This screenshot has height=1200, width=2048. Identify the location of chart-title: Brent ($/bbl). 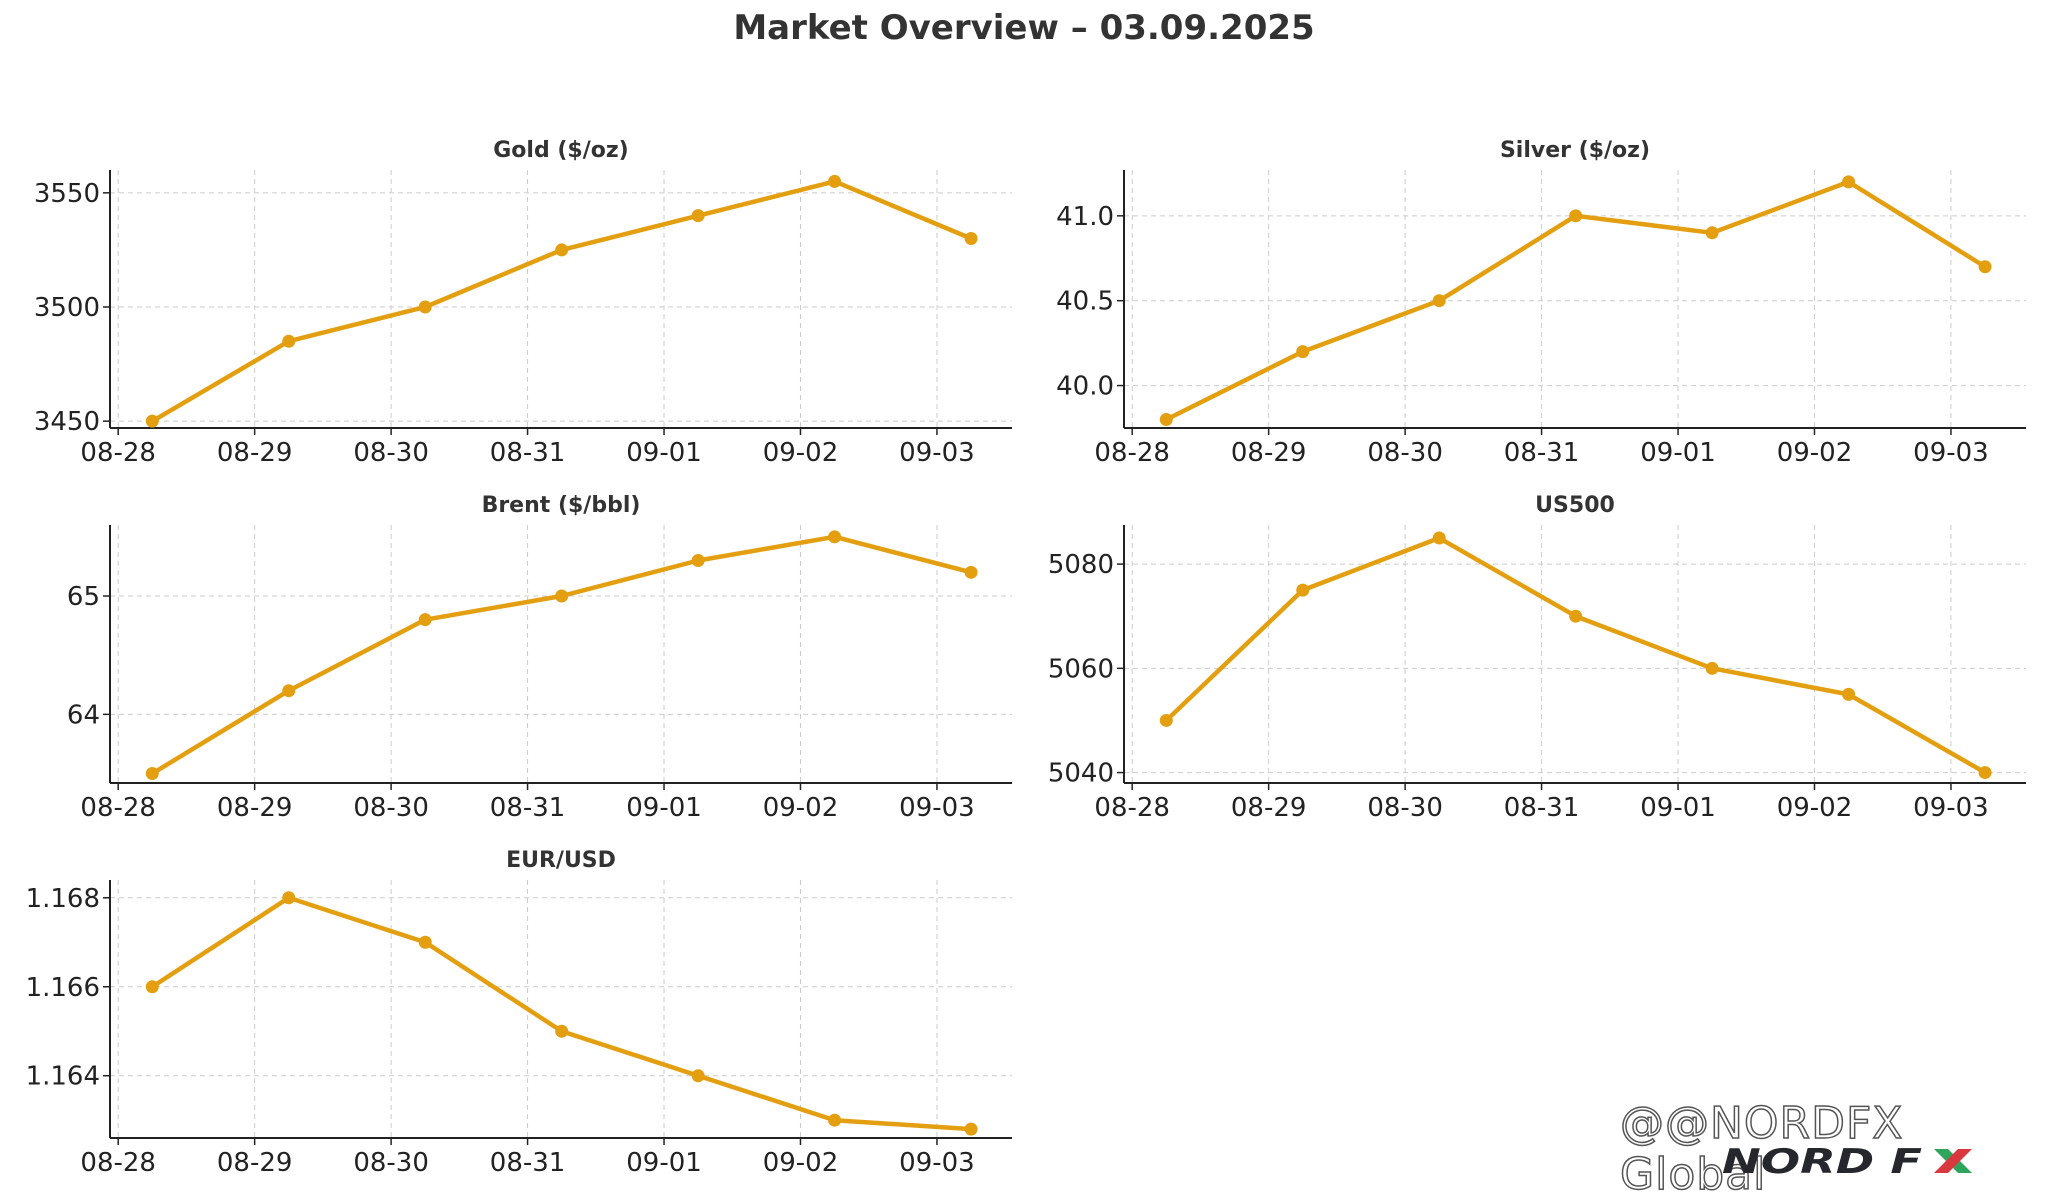
(561, 505).